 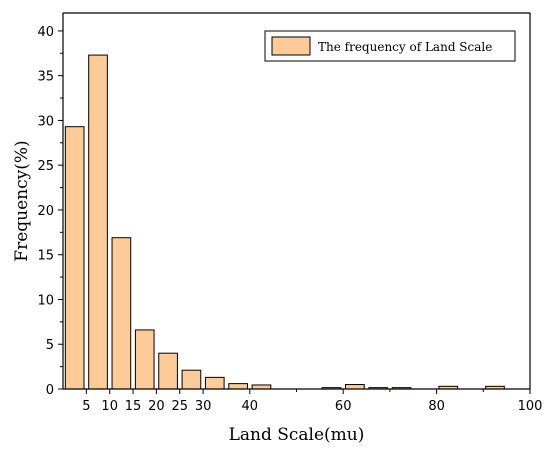 What do you see at coordinates (45, 32) in the screenshot?
I see `y-tick-label-40: 40` at bounding box center [45, 32].